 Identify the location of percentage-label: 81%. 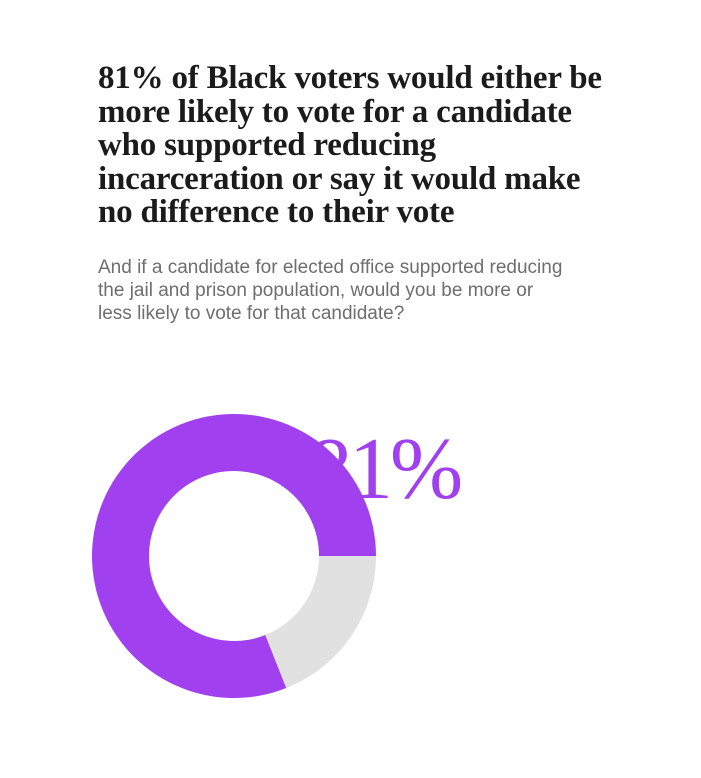
(384, 469).